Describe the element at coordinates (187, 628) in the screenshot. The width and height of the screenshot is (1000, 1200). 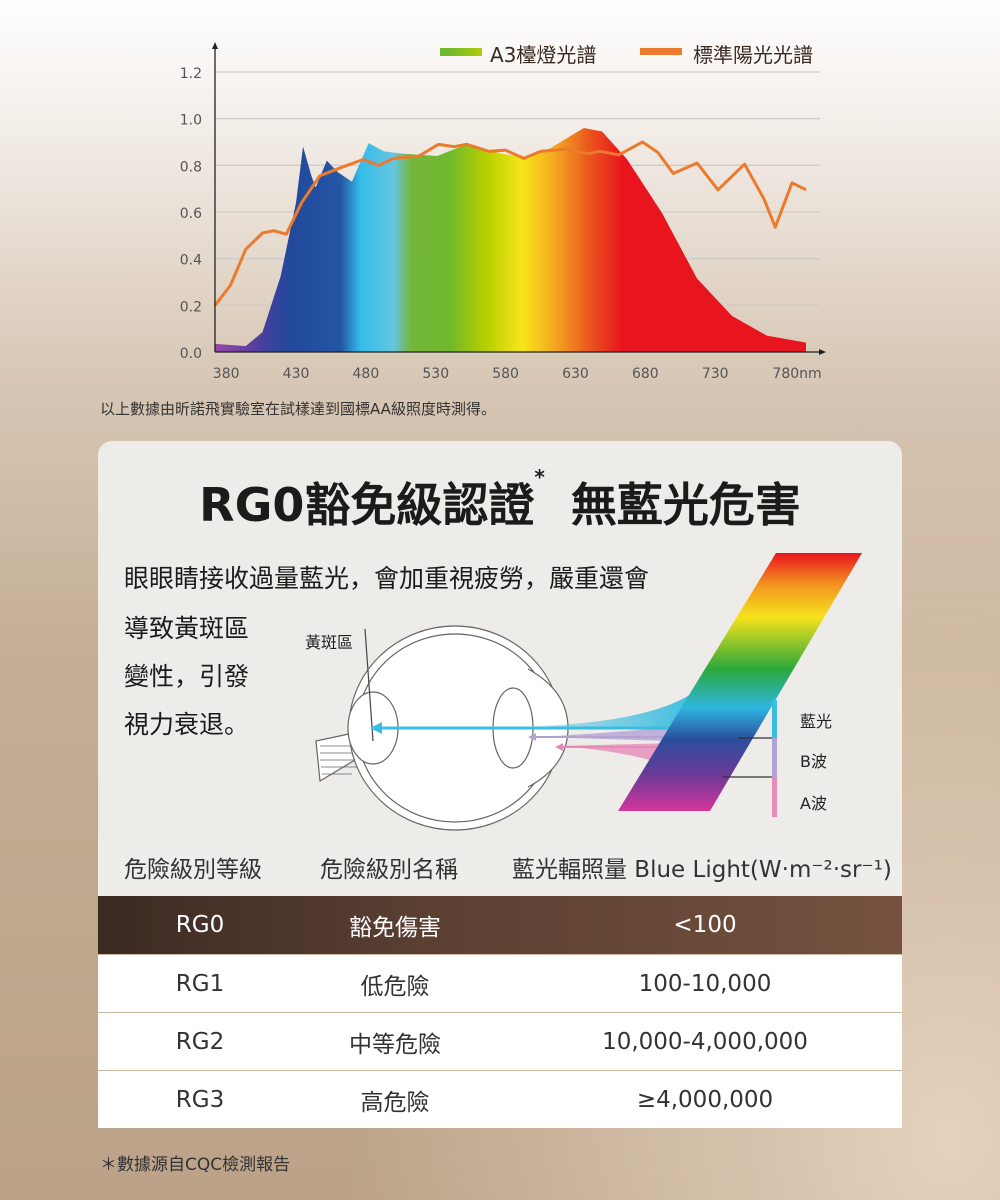
I see `para-line: 導致黃斑區` at that location.